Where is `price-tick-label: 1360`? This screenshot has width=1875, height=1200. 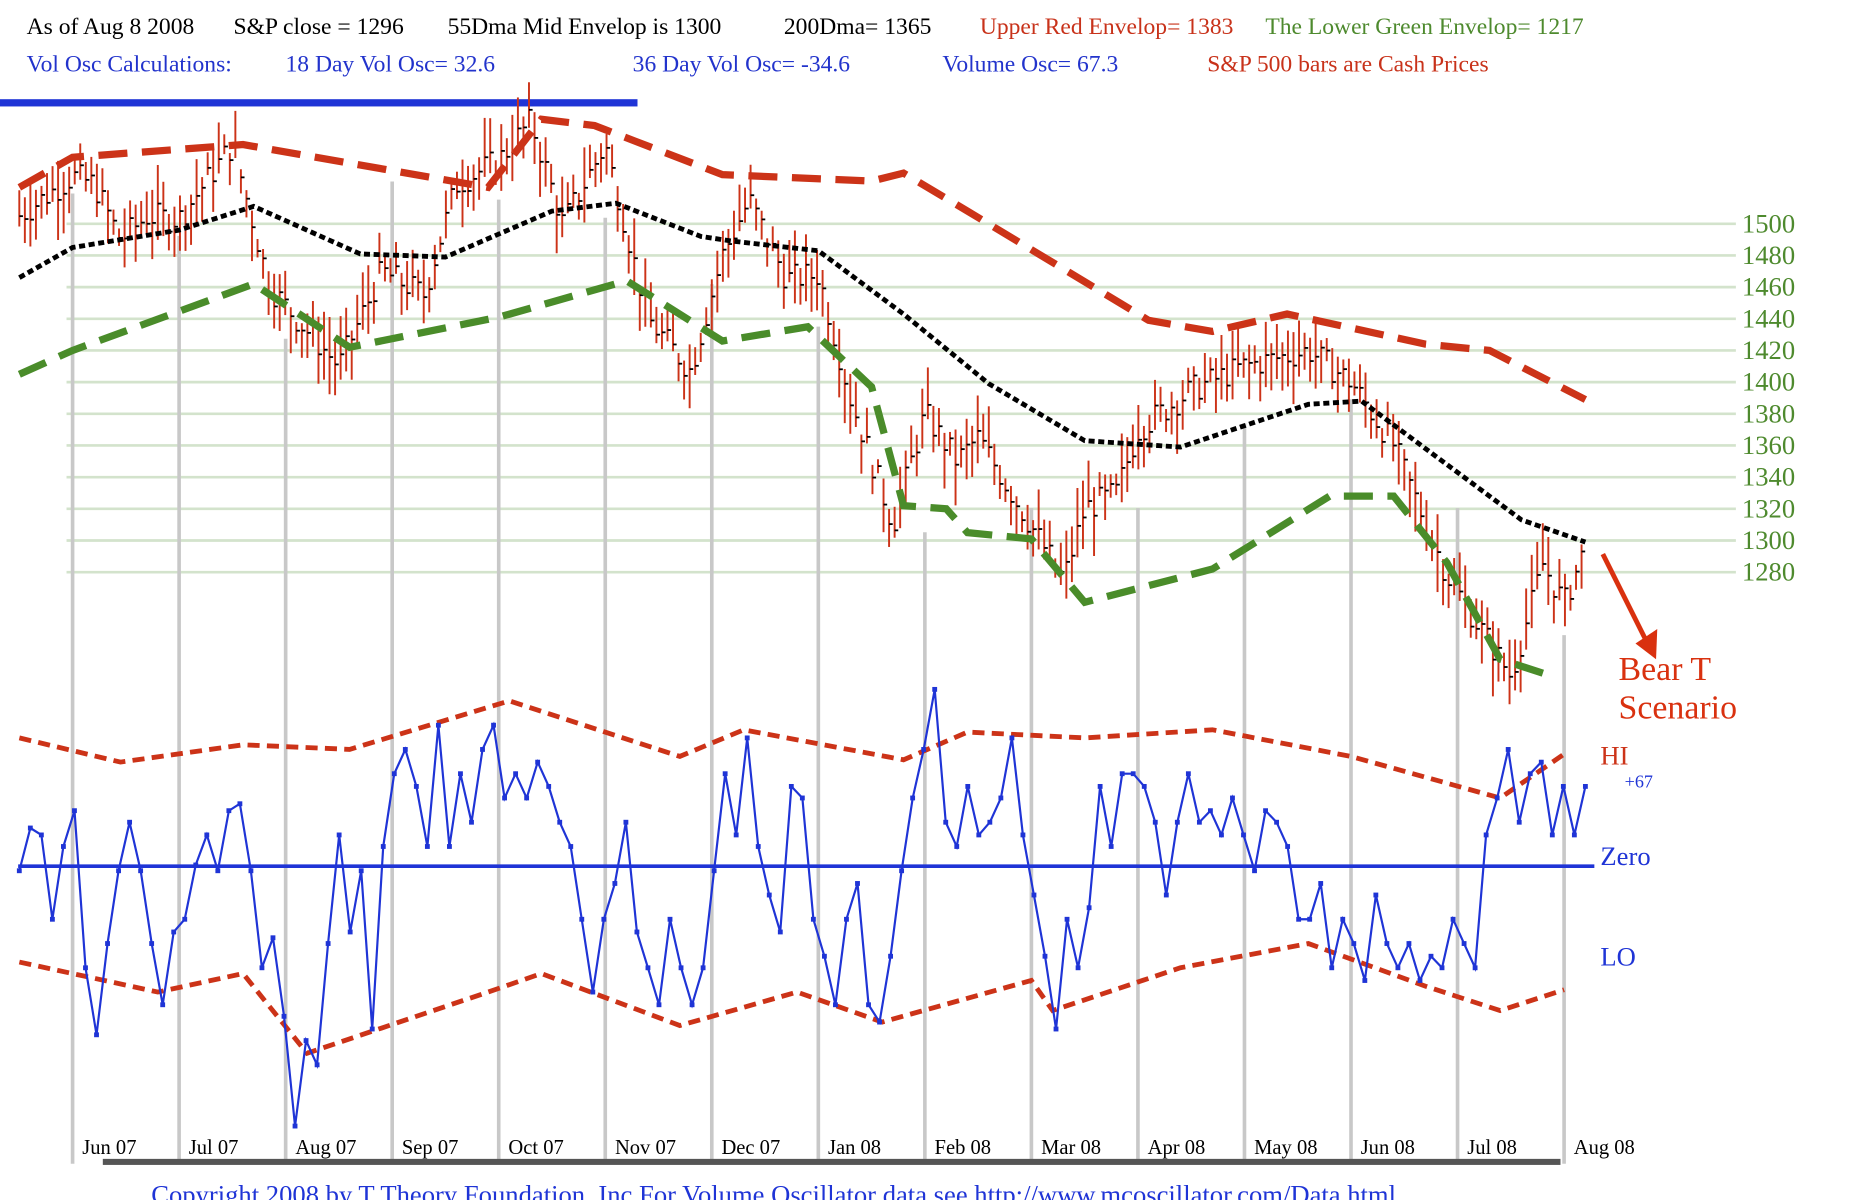 price-tick-label: 1360 is located at coordinates (1768, 445).